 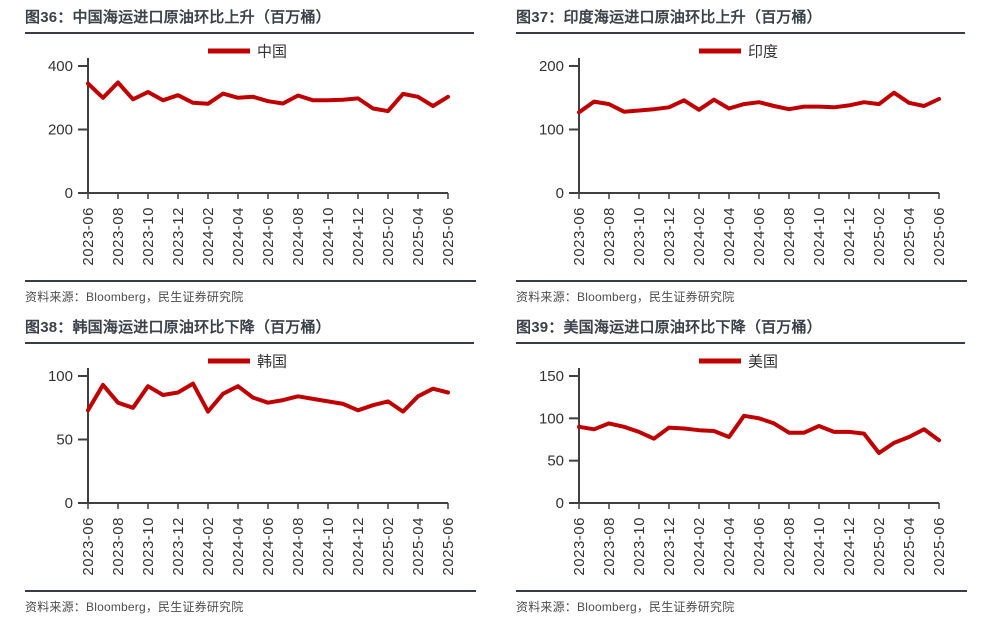 What do you see at coordinates (60, 66) in the screenshot?
I see `y-tick-label: 400` at bounding box center [60, 66].